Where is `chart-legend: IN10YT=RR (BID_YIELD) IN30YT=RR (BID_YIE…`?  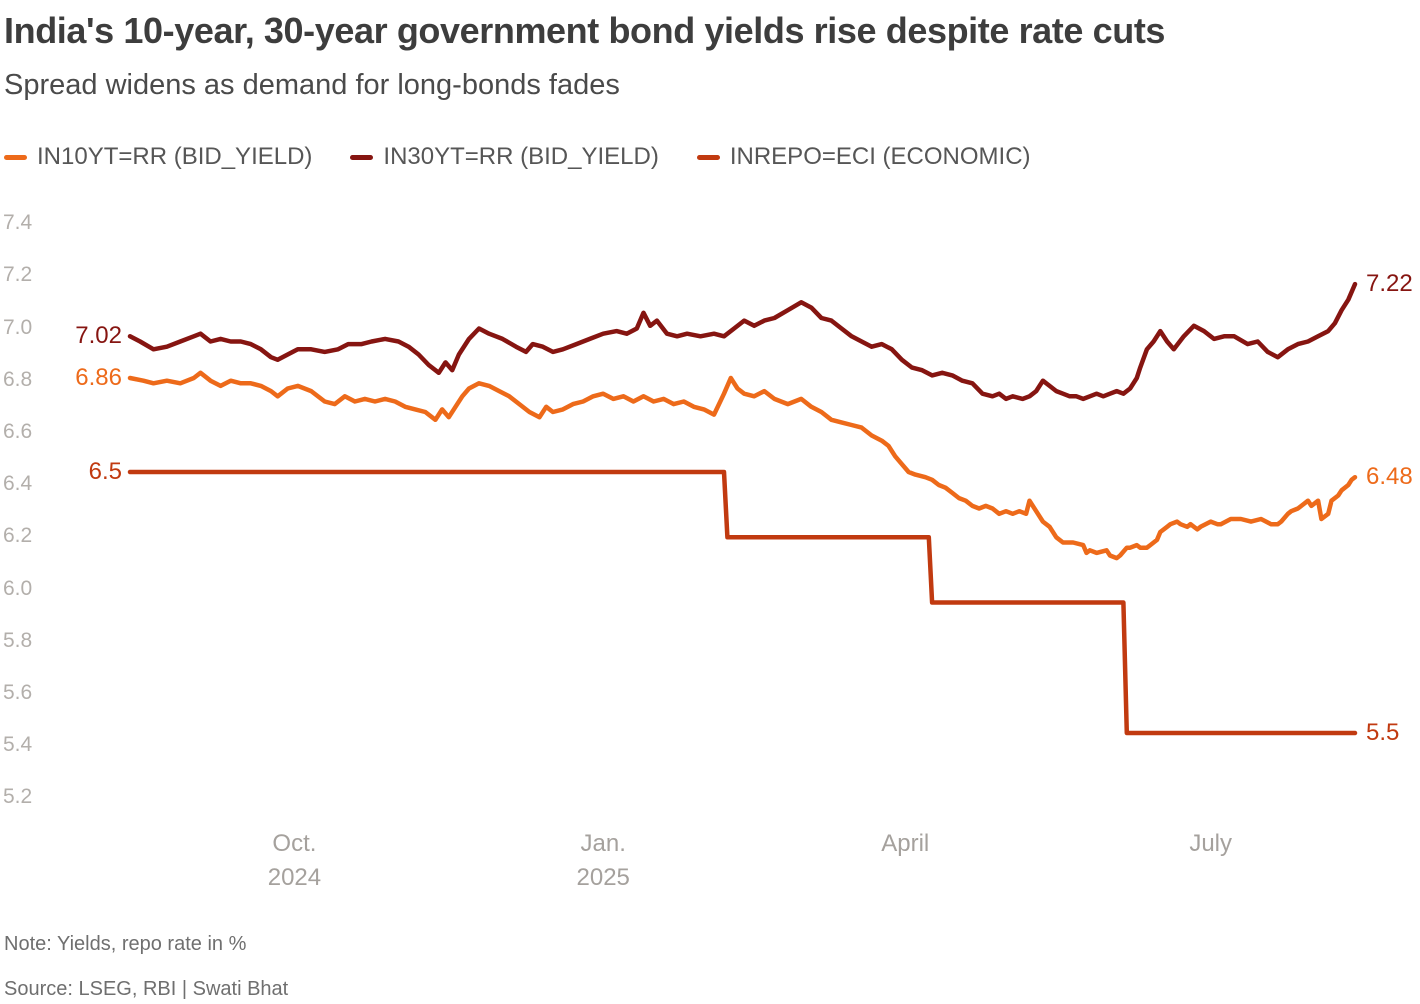
chart-legend: IN10YT=RR (BID_YIELD) IN30YT=RR (BID_YIE… is located at coordinates (517, 157).